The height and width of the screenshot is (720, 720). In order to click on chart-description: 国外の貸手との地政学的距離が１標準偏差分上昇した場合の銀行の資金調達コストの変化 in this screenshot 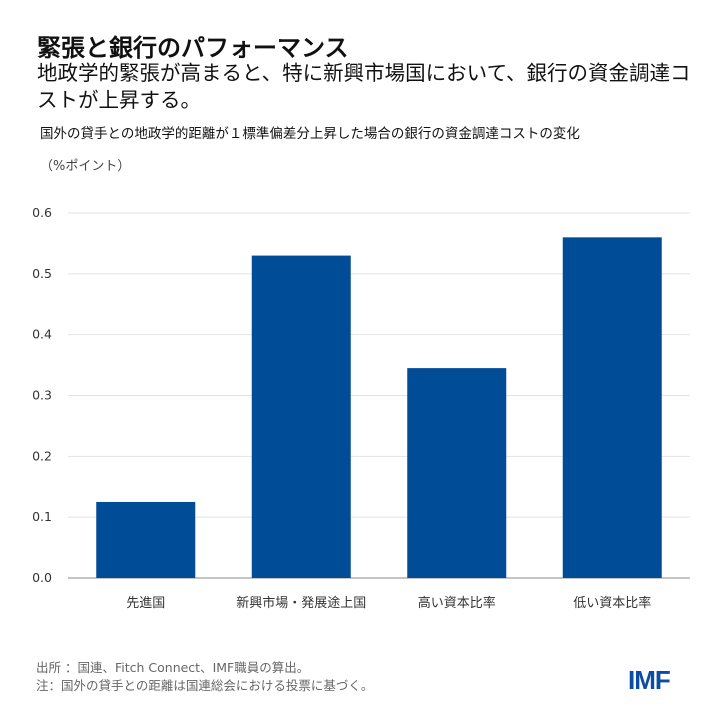, I will do `click(310, 134)`.